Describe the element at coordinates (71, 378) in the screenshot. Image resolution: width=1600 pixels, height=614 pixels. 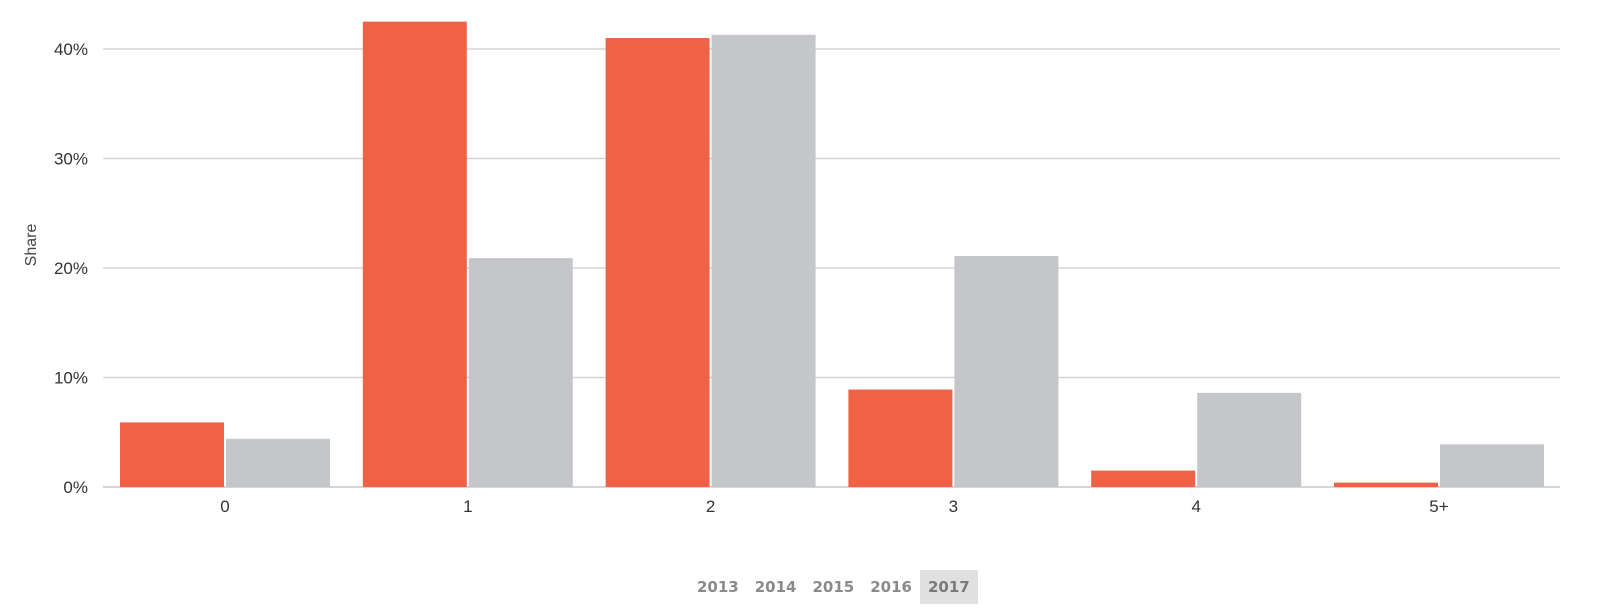
I see `y-tick-label: 10%` at that location.